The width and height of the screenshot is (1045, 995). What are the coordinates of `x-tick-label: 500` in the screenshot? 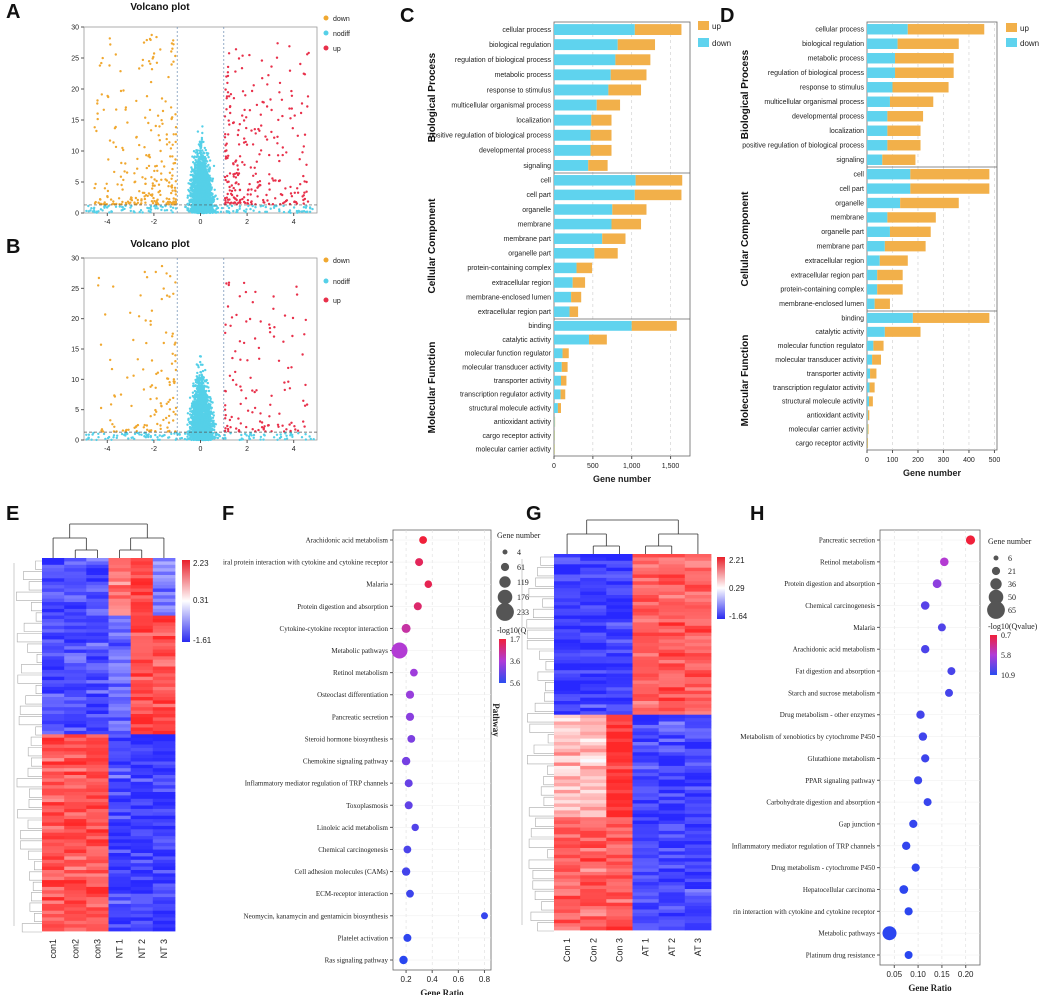 It's located at (593, 466).